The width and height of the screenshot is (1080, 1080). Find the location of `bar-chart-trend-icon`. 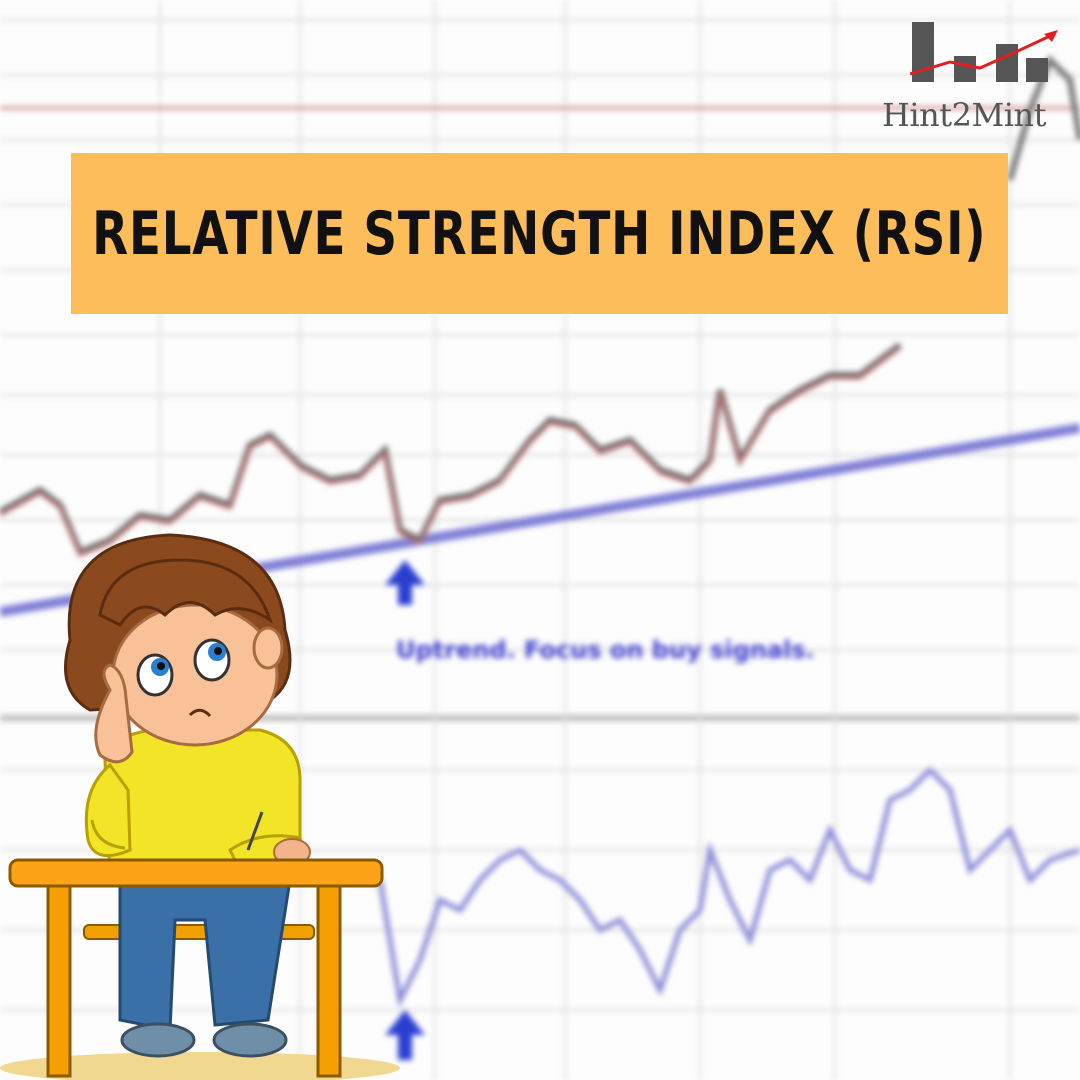

bar-chart-trend-icon is located at coordinates (984, 52).